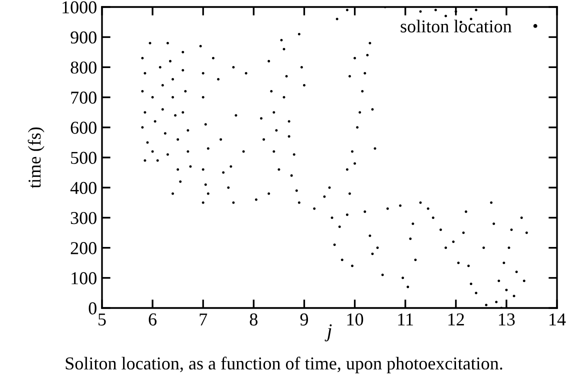  What do you see at coordinates (507, 319) in the screenshot?
I see `x-tick-label: 13` at bounding box center [507, 319].